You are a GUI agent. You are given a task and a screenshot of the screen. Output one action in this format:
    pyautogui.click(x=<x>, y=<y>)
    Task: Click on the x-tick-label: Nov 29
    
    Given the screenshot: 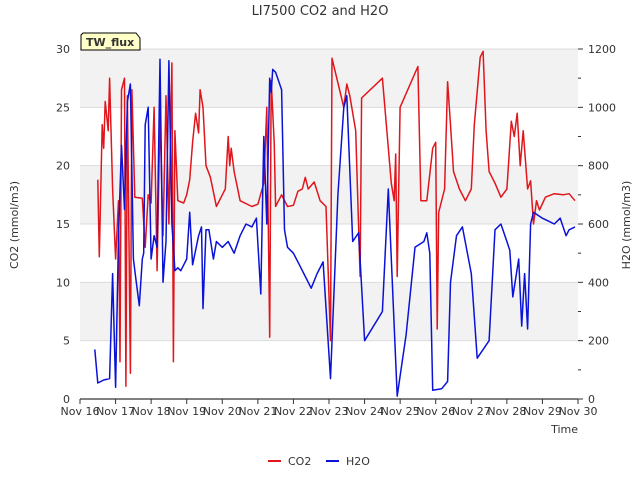 What is the action you would take?
    pyautogui.click(x=542, y=411)
    